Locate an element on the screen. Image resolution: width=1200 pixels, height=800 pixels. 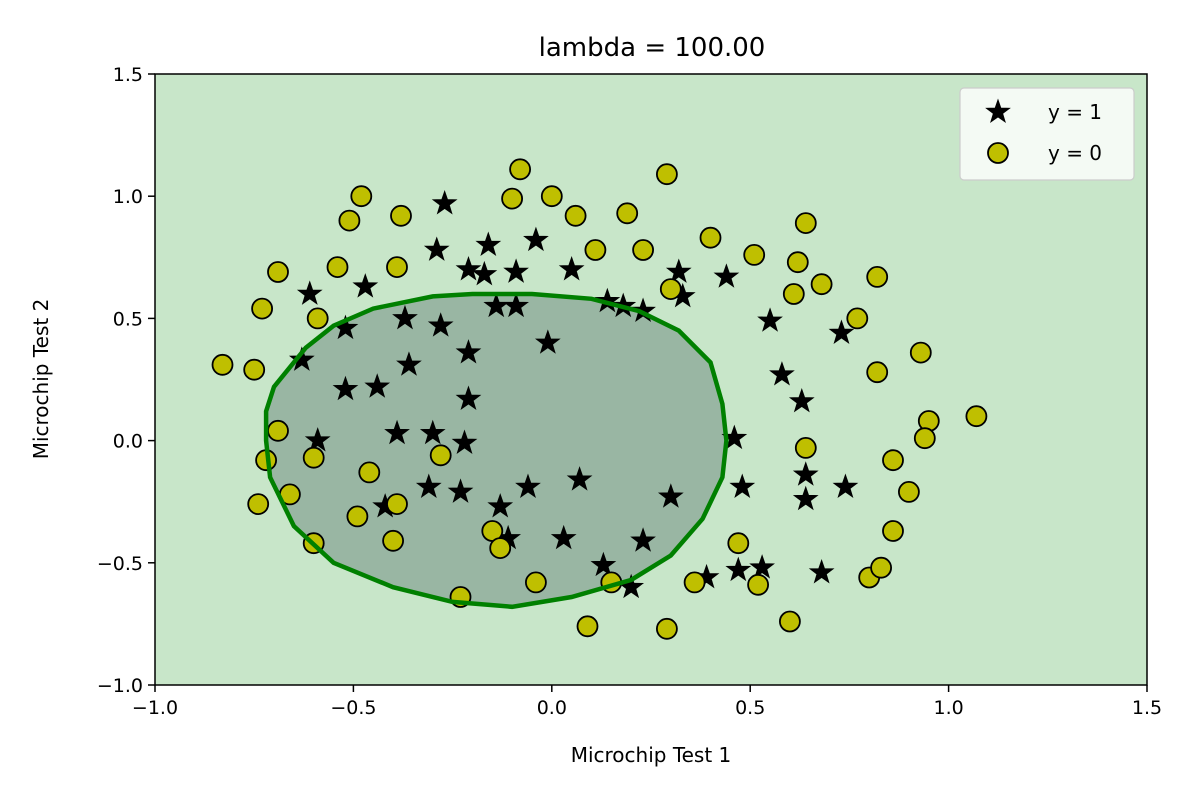
legend: y = 1 y = 0 is located at coordinates (1047, 134).